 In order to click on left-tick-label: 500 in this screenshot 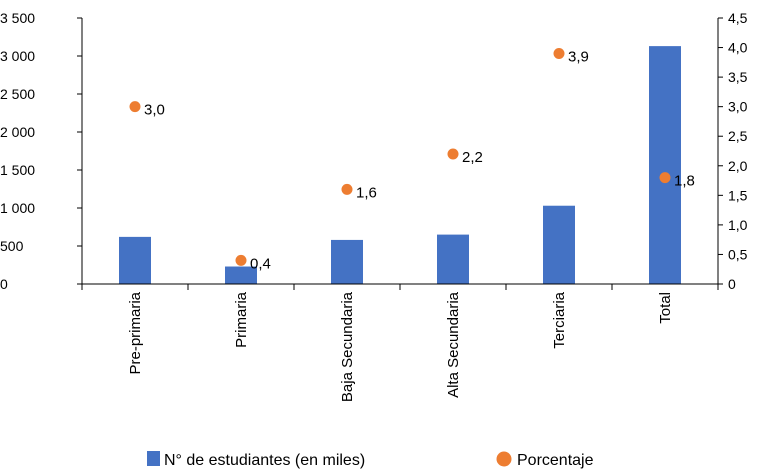, I will do `click(12, 246)`.